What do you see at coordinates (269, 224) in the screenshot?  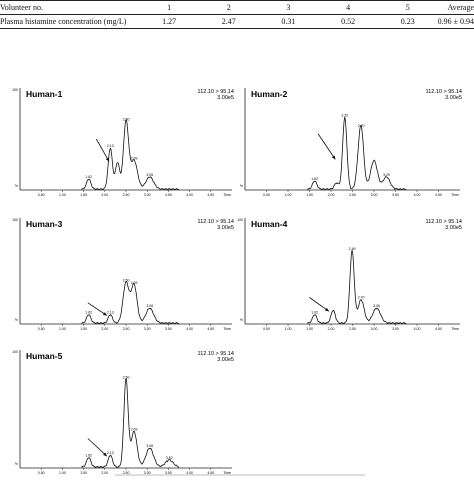 I see `sample-label: Human-4` at bounding box center [269, 224].